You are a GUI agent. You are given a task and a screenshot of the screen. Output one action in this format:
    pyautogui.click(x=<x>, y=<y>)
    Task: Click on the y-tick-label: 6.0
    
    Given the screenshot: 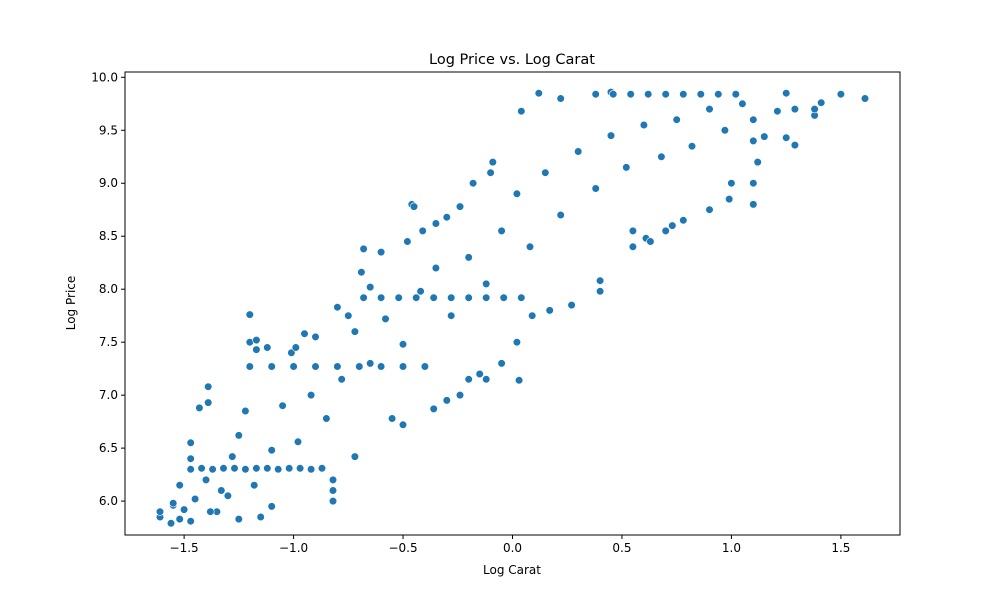 What is the action you would take?
    pyautogui.click(x=108, y=501)
    